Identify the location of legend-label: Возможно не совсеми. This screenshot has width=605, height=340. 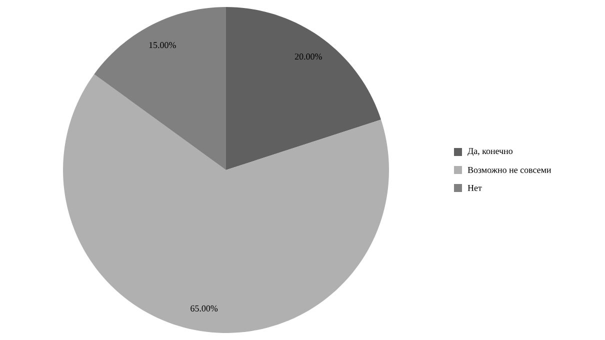
(510, 170).